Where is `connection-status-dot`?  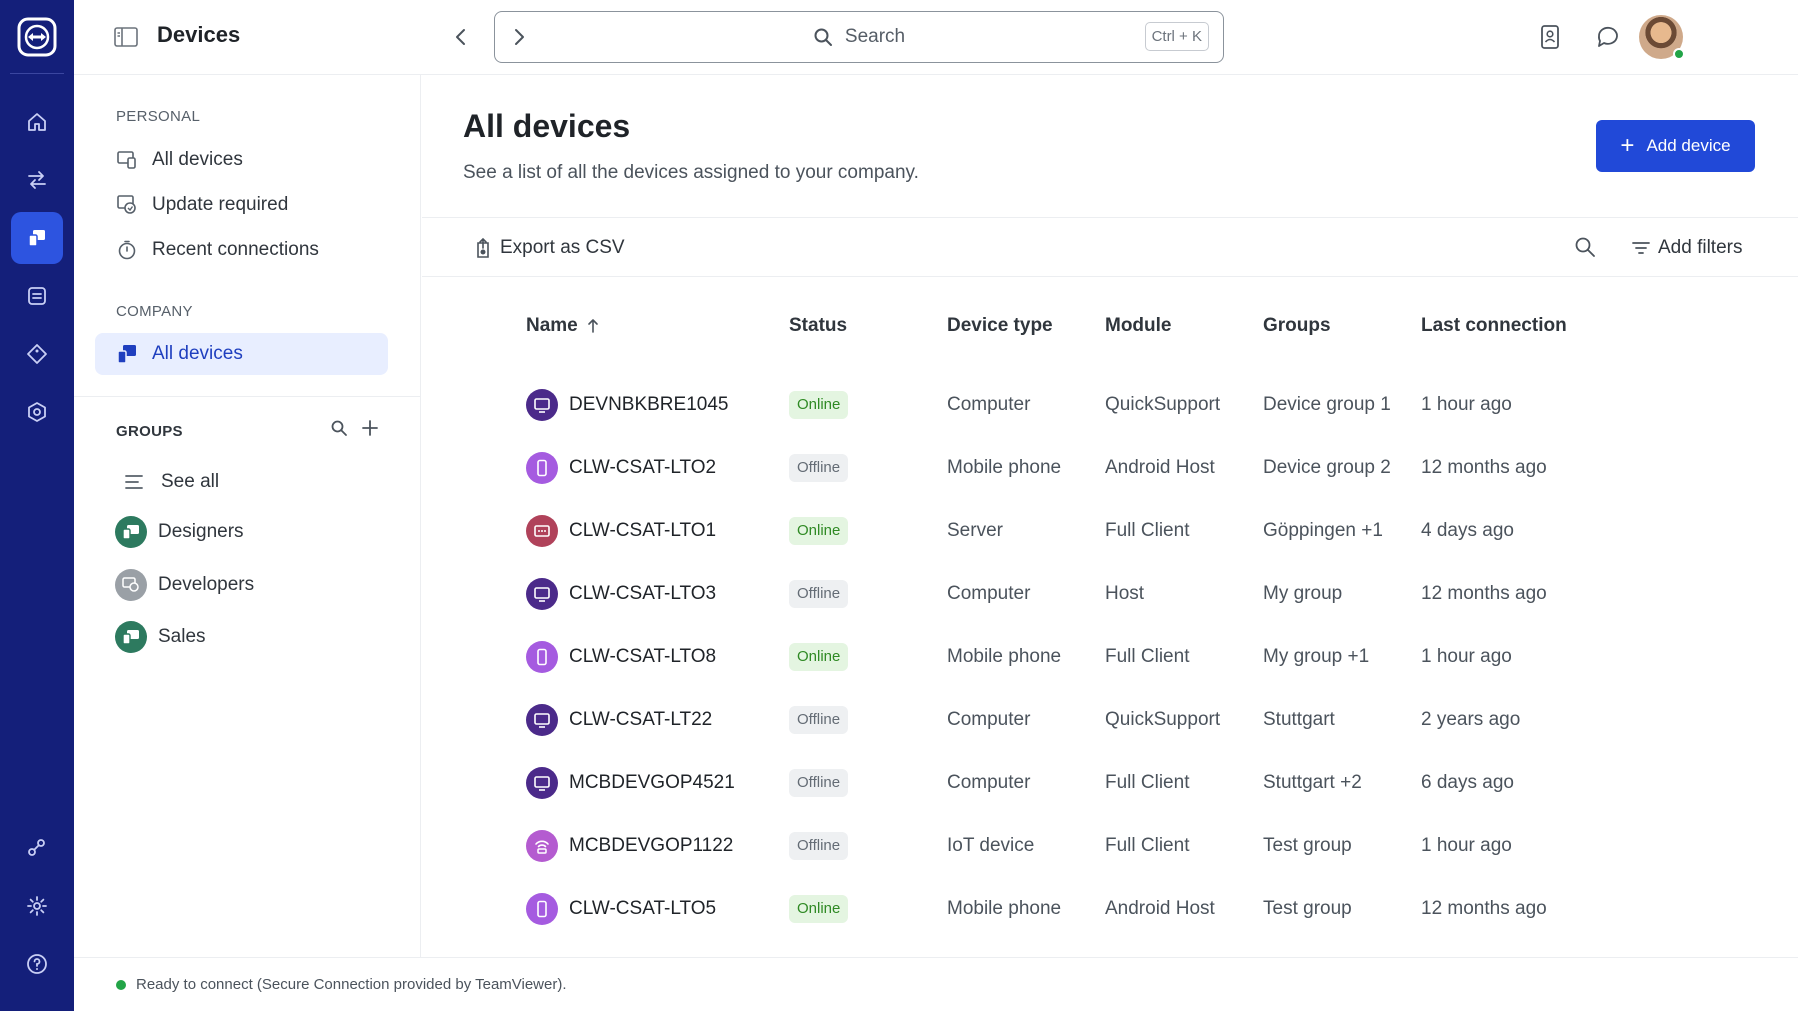
connection-status-dot is located at coordinates (121, 985).